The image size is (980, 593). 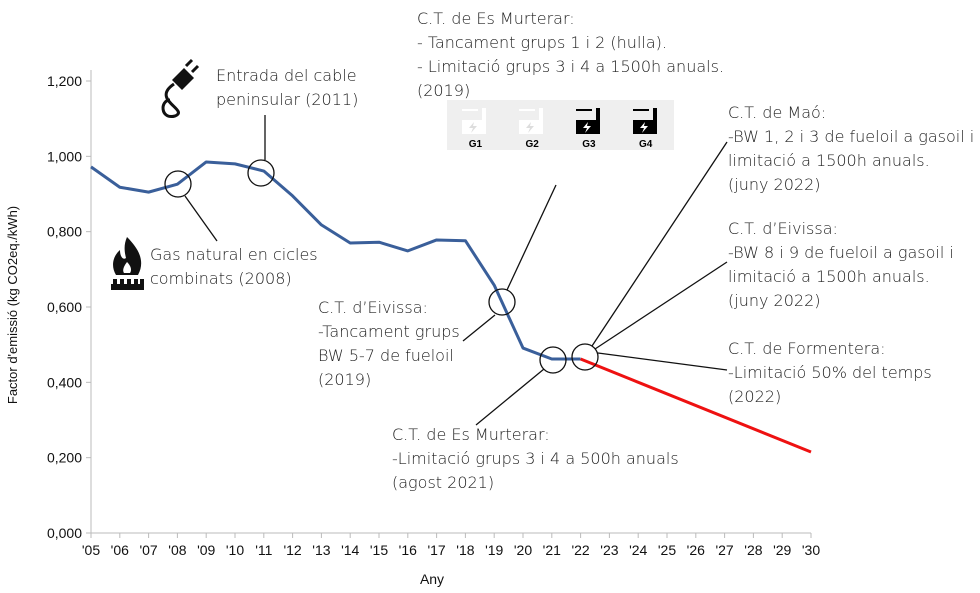 I want to click on marker-circle-2008, so click(x=178, y=184).